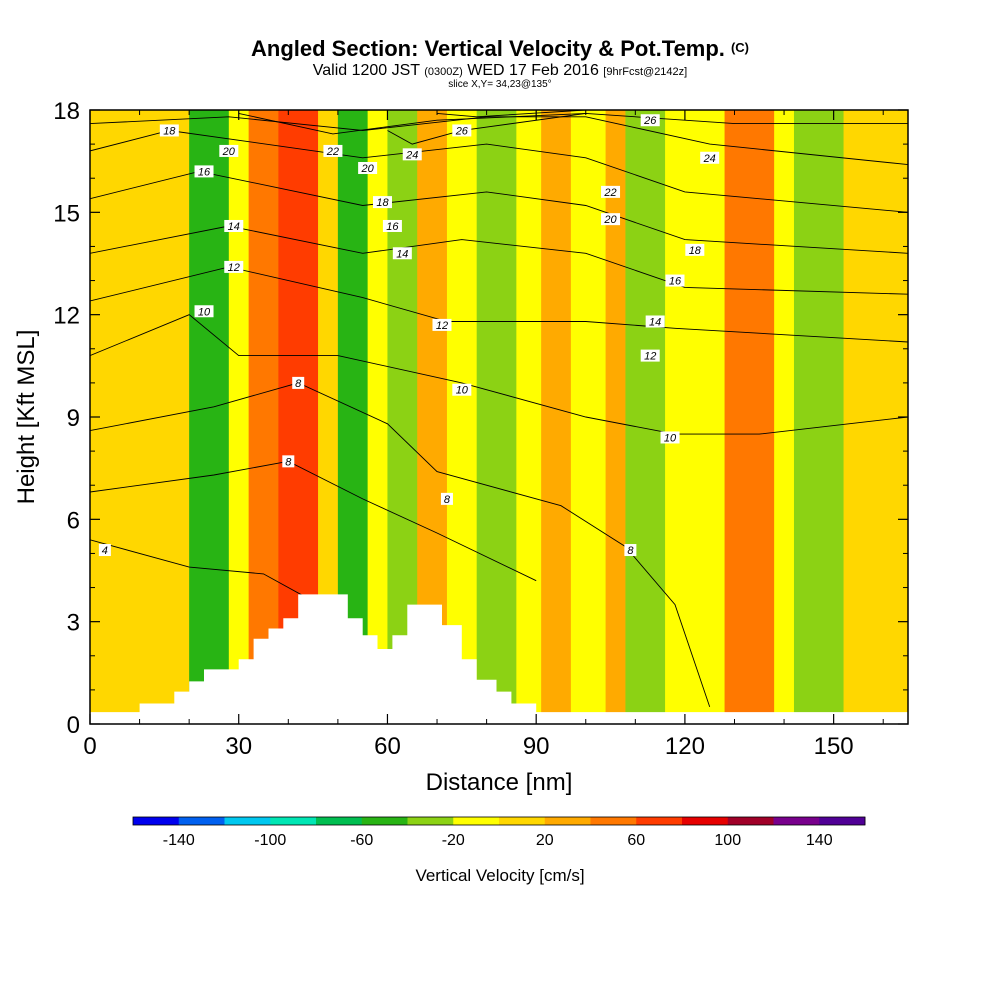 Image resolution: width=1000 pixels, height=1000 pixels. Describe the element at coordinates (739, 47) in the screenshot. I see `copyright-tag: (C)` at that location.